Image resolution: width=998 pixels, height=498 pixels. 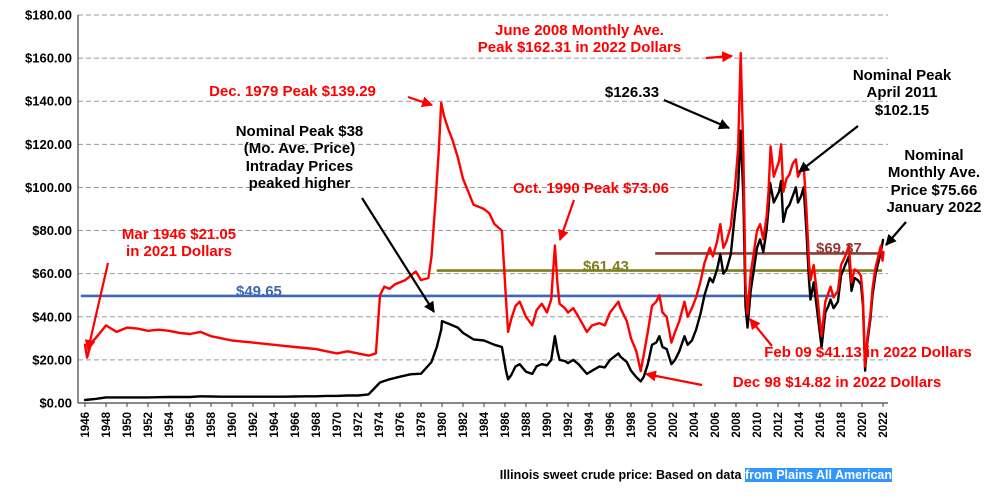 What do you see at coordinates (896, 233) in the screenshot?
I see `annotation-arrow-jan2022` at bounding box center [896, 233].